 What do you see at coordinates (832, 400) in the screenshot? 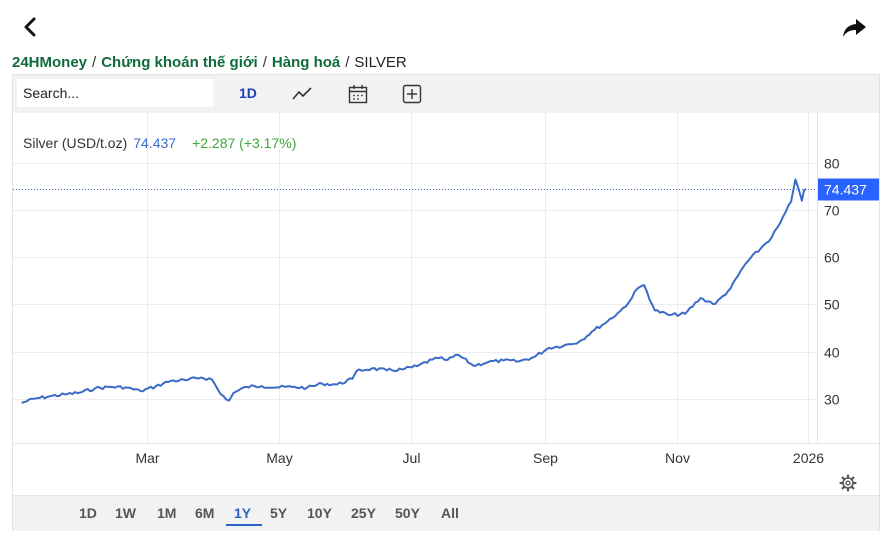
I see `y-tick-label: 30` at bounding box center [832, 400].